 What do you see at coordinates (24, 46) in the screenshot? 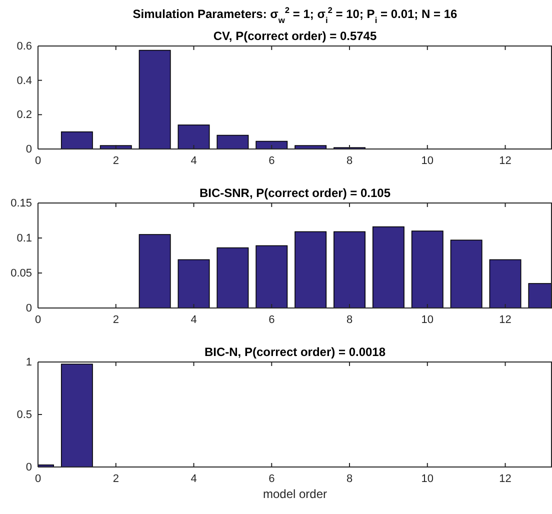
I see `y-tick-label: 0.6` at bounding box center [24, 46].